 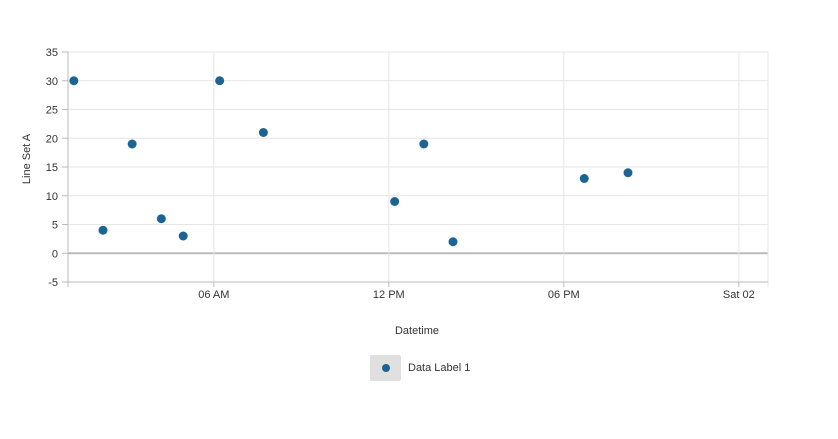 I want to click on y-tick-label: 10, so click(x=52, y=197).